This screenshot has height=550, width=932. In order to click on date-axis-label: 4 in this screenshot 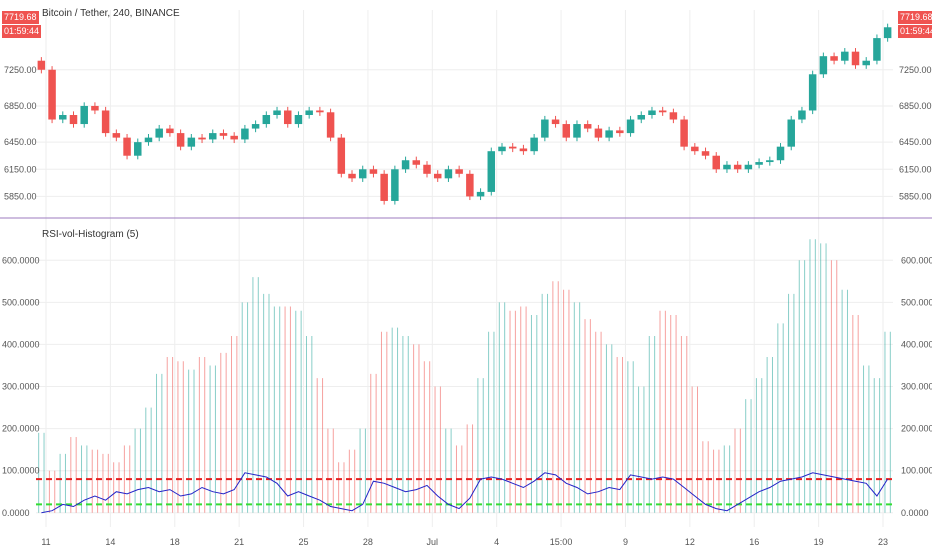, I will do `click(496, 542)`.